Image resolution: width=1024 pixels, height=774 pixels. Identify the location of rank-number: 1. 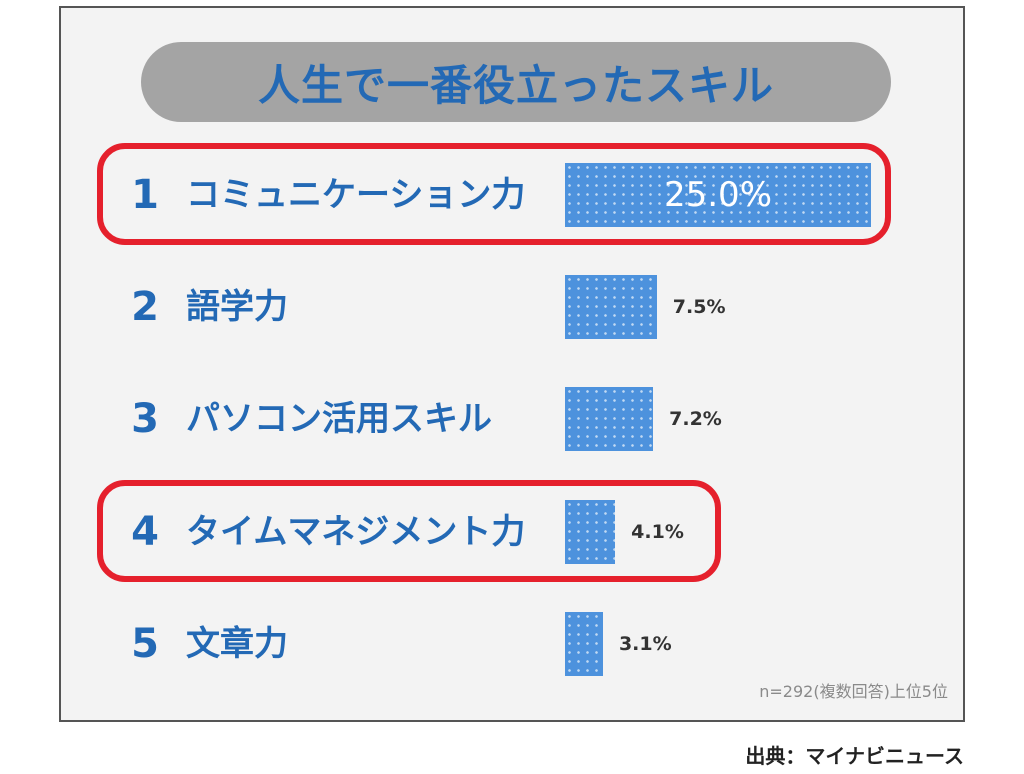
(145, 195).